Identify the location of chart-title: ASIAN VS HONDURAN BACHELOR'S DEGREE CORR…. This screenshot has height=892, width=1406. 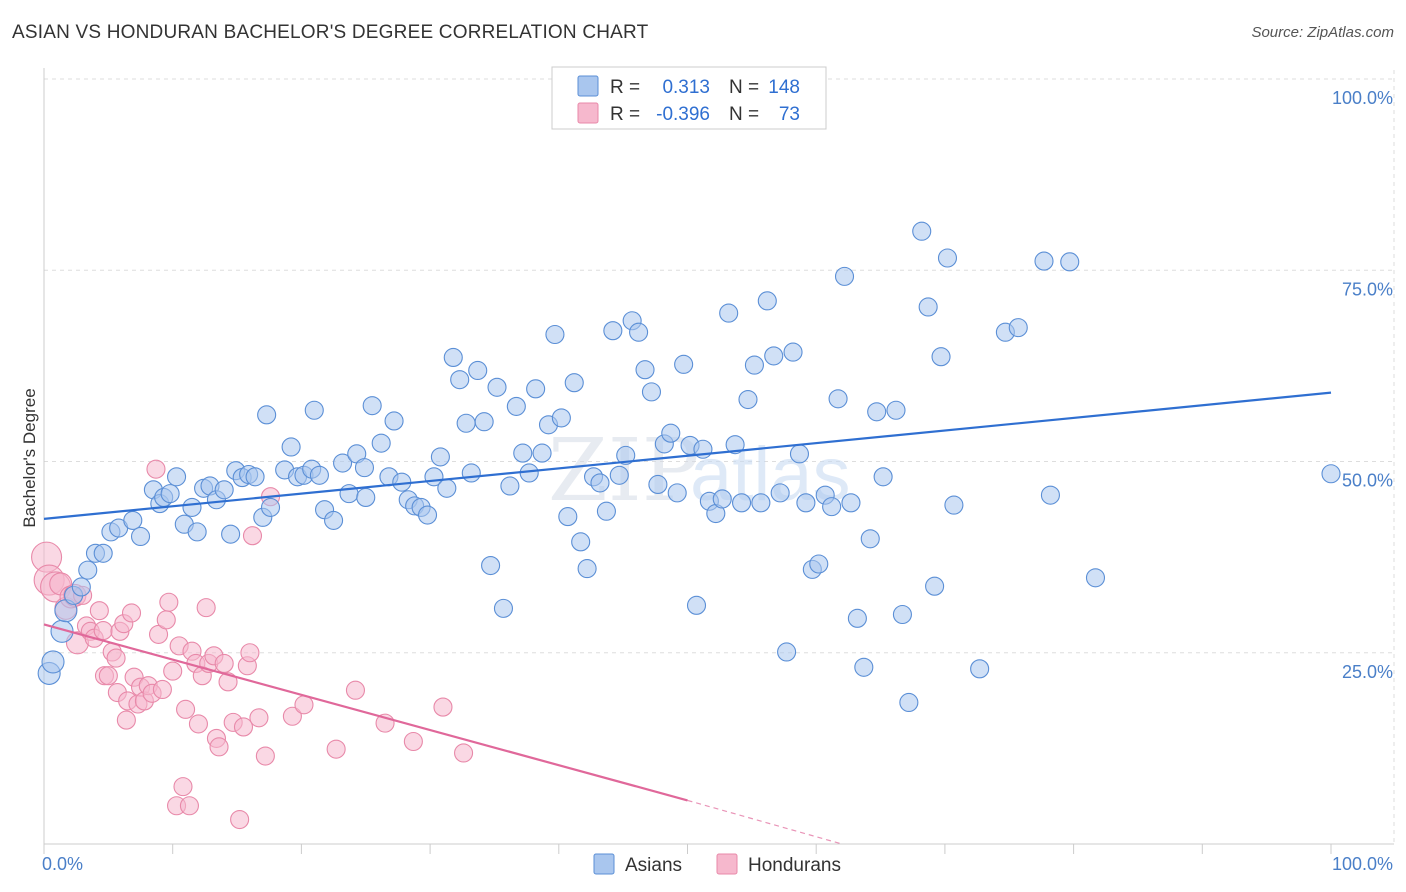
(330, 32).